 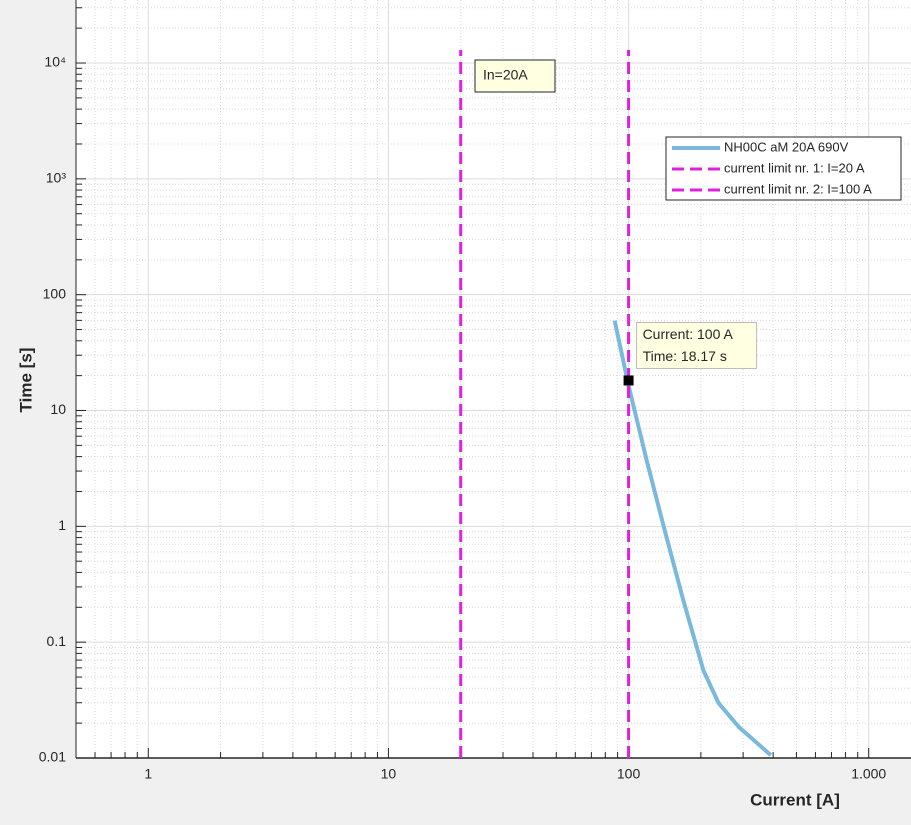 What do you see at coordinates (62, 525) in the screenshot?
I see `y-tick-label: 1` at bounding box center [62, 525].